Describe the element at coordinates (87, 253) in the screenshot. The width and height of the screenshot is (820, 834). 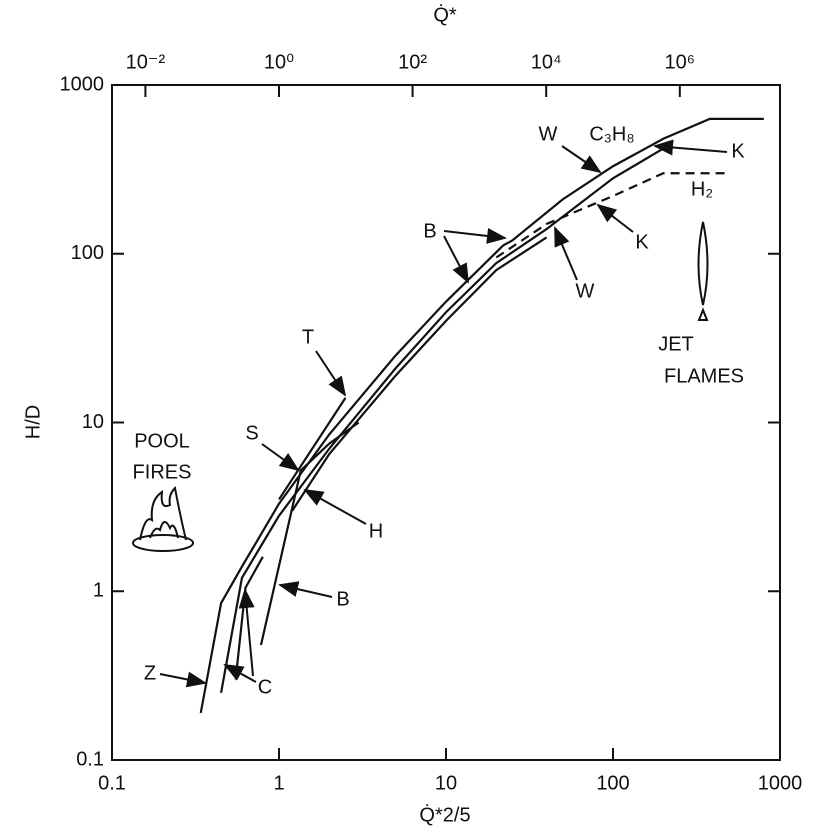
I see `y-tick-label: 100` at that location.